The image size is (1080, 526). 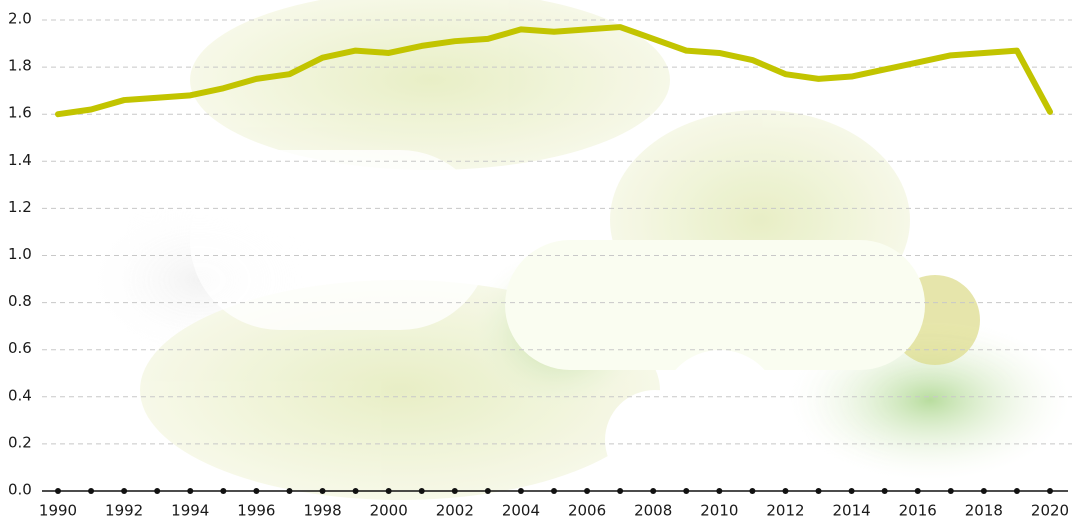 I want to click on x-tick-label: 2020, so click(x=1050, y=511).